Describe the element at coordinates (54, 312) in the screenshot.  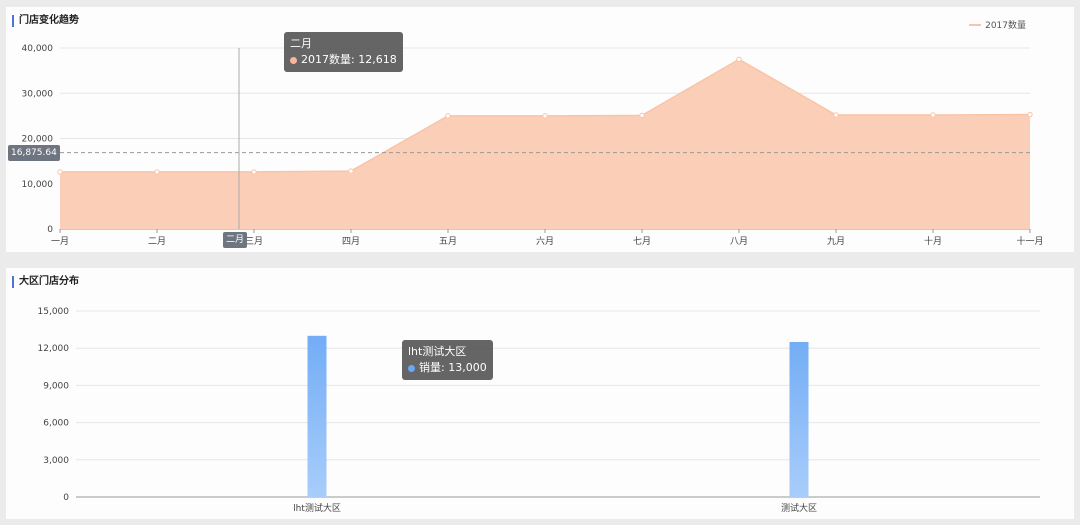
I see `y-tick-label: 15,000` at that location.